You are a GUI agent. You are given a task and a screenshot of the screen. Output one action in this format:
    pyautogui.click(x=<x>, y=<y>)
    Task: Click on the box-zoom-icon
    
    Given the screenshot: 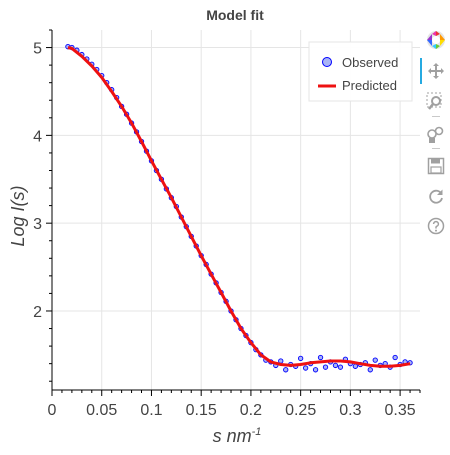 What is the action you would take?
    pyautogui.click(x=436, y=102)
    